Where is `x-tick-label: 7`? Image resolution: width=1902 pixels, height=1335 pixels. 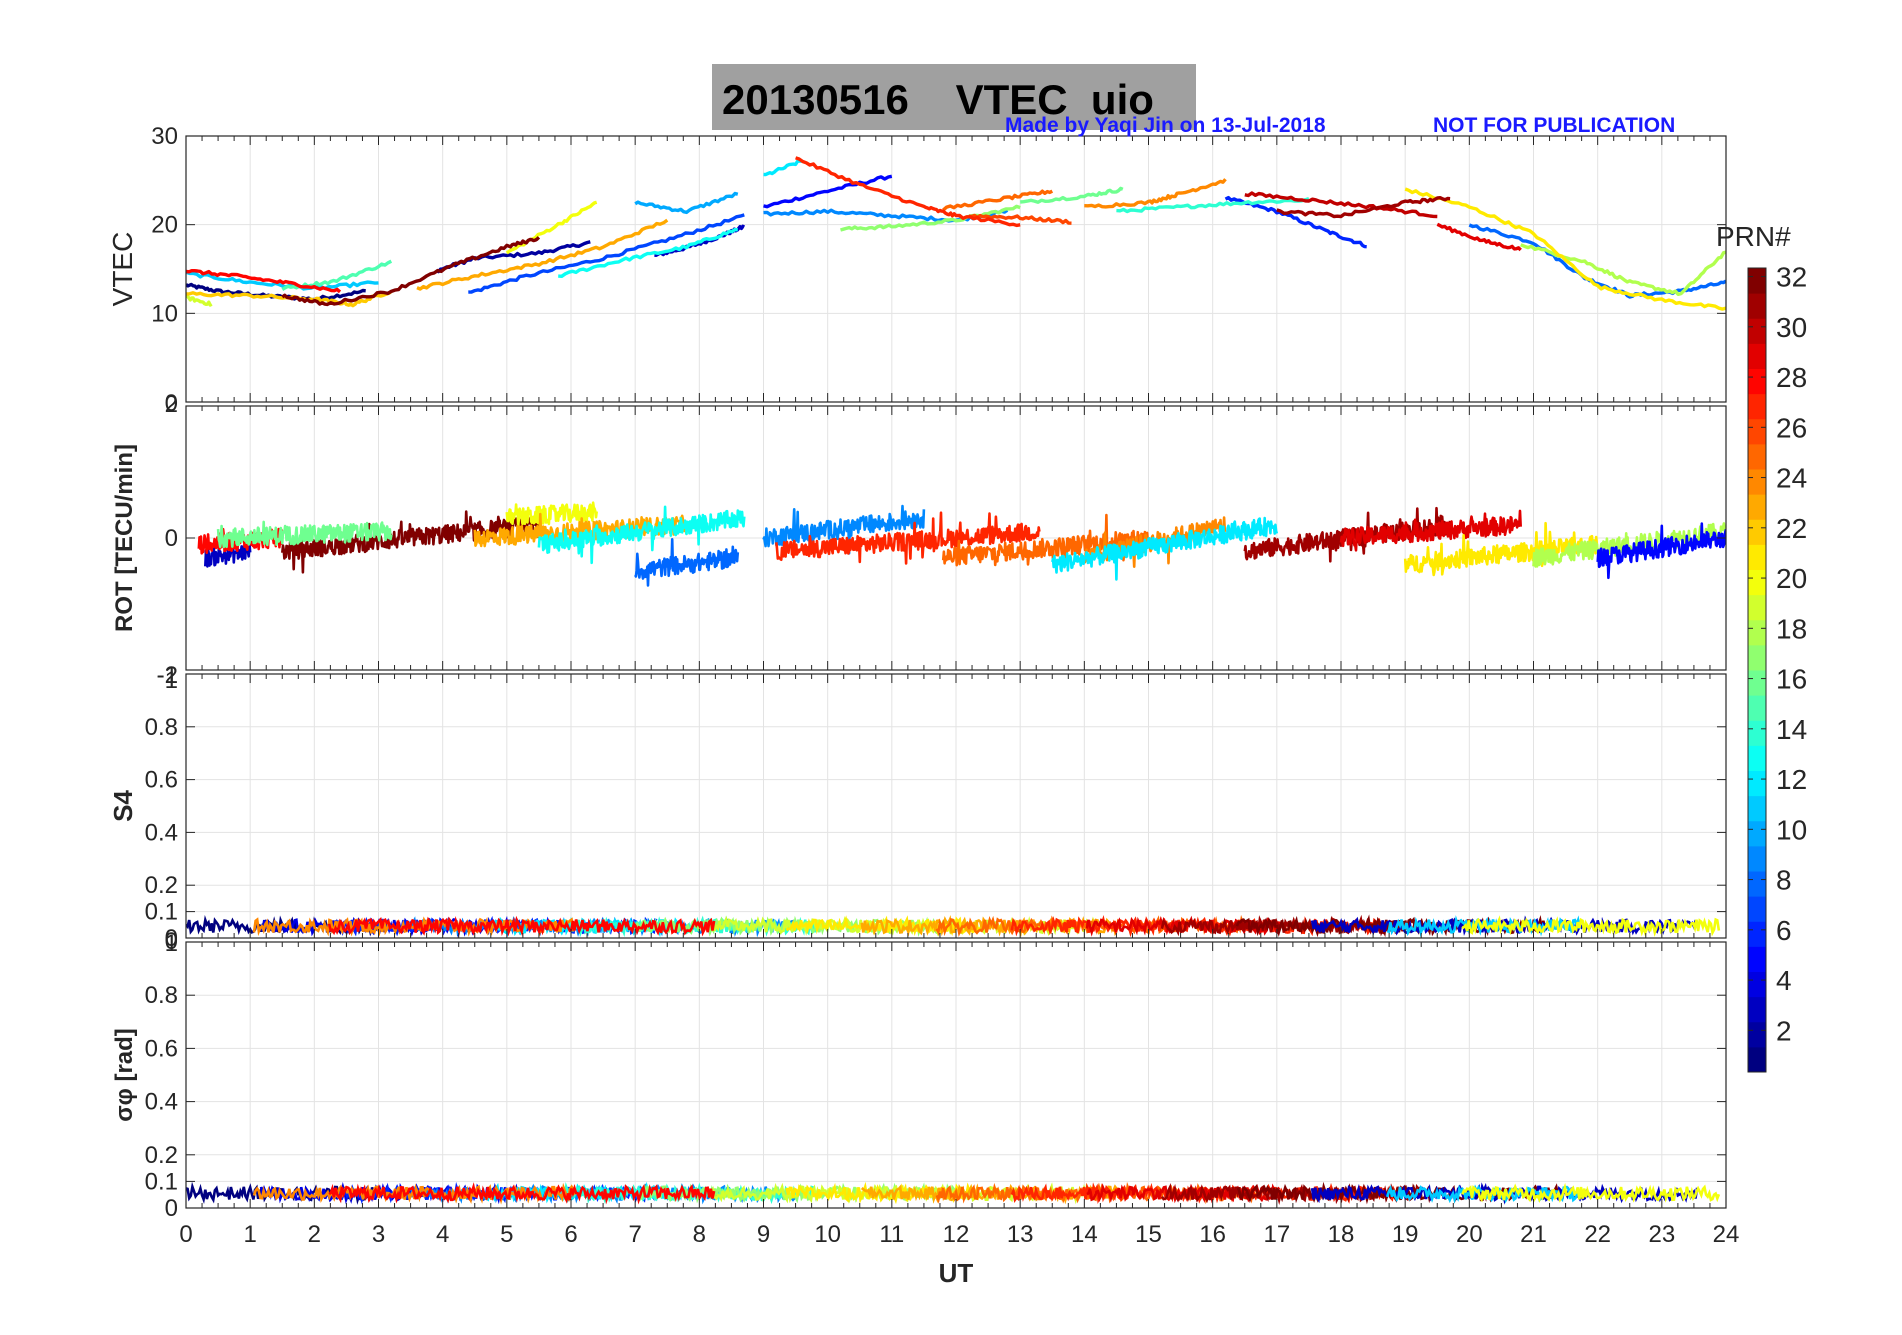 x-tick-label: 7 is located at coordinates (634, 1234).